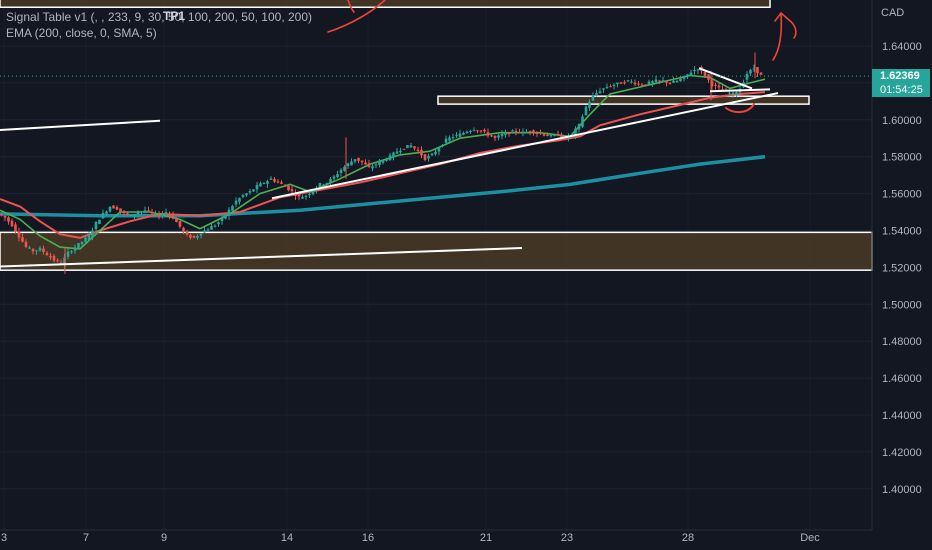  I want to click on time-axis: 3 7 9 14 16 21 23 28 Dec, so click(410, 538).